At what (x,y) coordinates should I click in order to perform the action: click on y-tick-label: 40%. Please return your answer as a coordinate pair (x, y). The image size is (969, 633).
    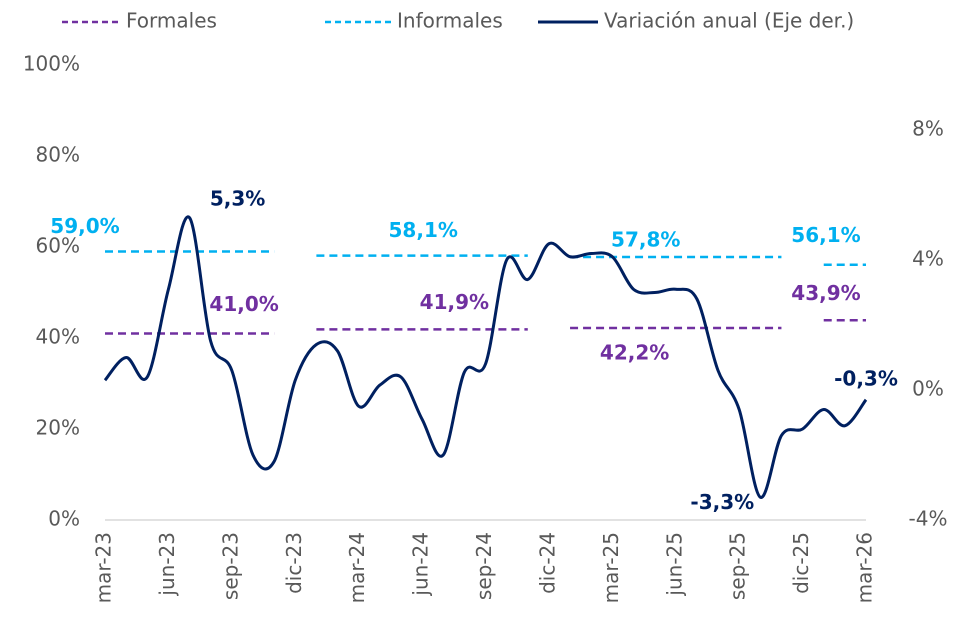
    Looking at the image, I should click on (58, 337).